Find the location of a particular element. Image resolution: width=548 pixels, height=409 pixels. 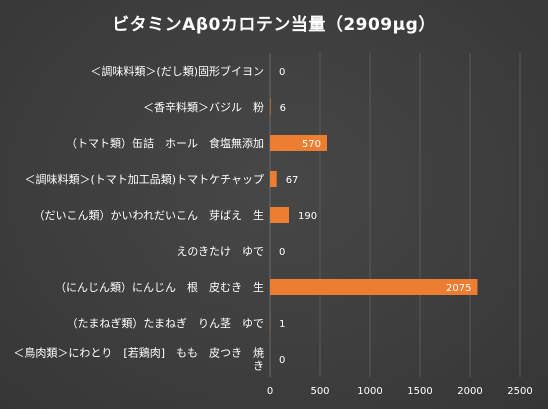

value-label-2: 570 is located at coordinates (311, 144).